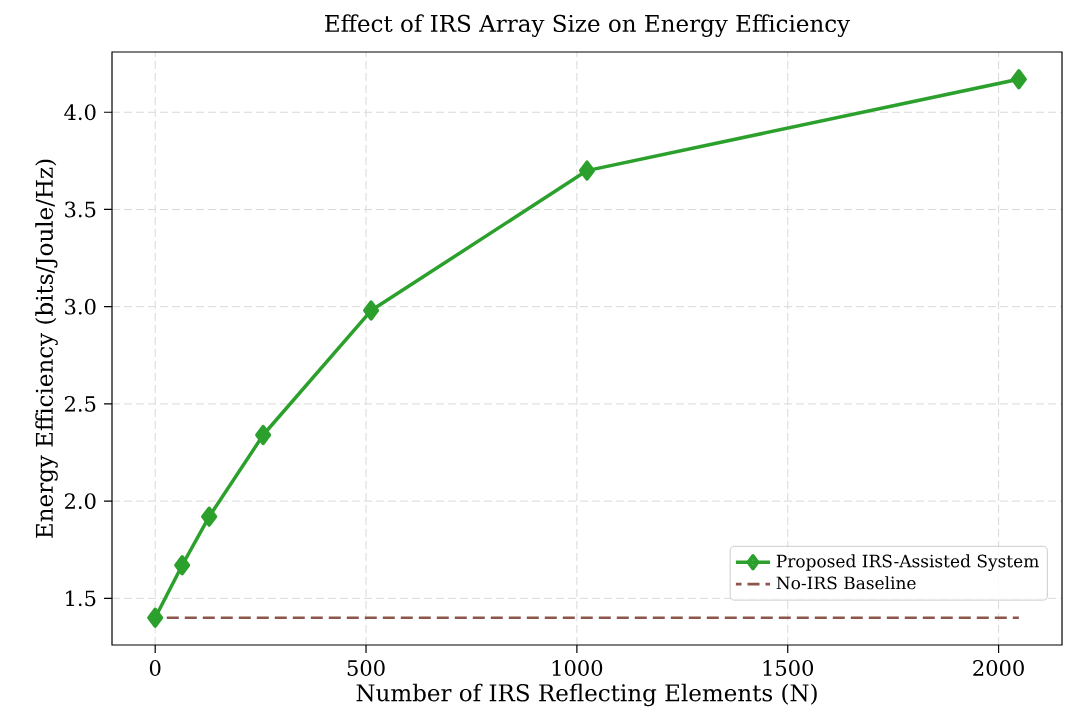 The height and width of the screenshot is (727, 1065). I want to click on y-axis-title: Energy Efficiency (bits/Joule/Hz), so click(46, 348).